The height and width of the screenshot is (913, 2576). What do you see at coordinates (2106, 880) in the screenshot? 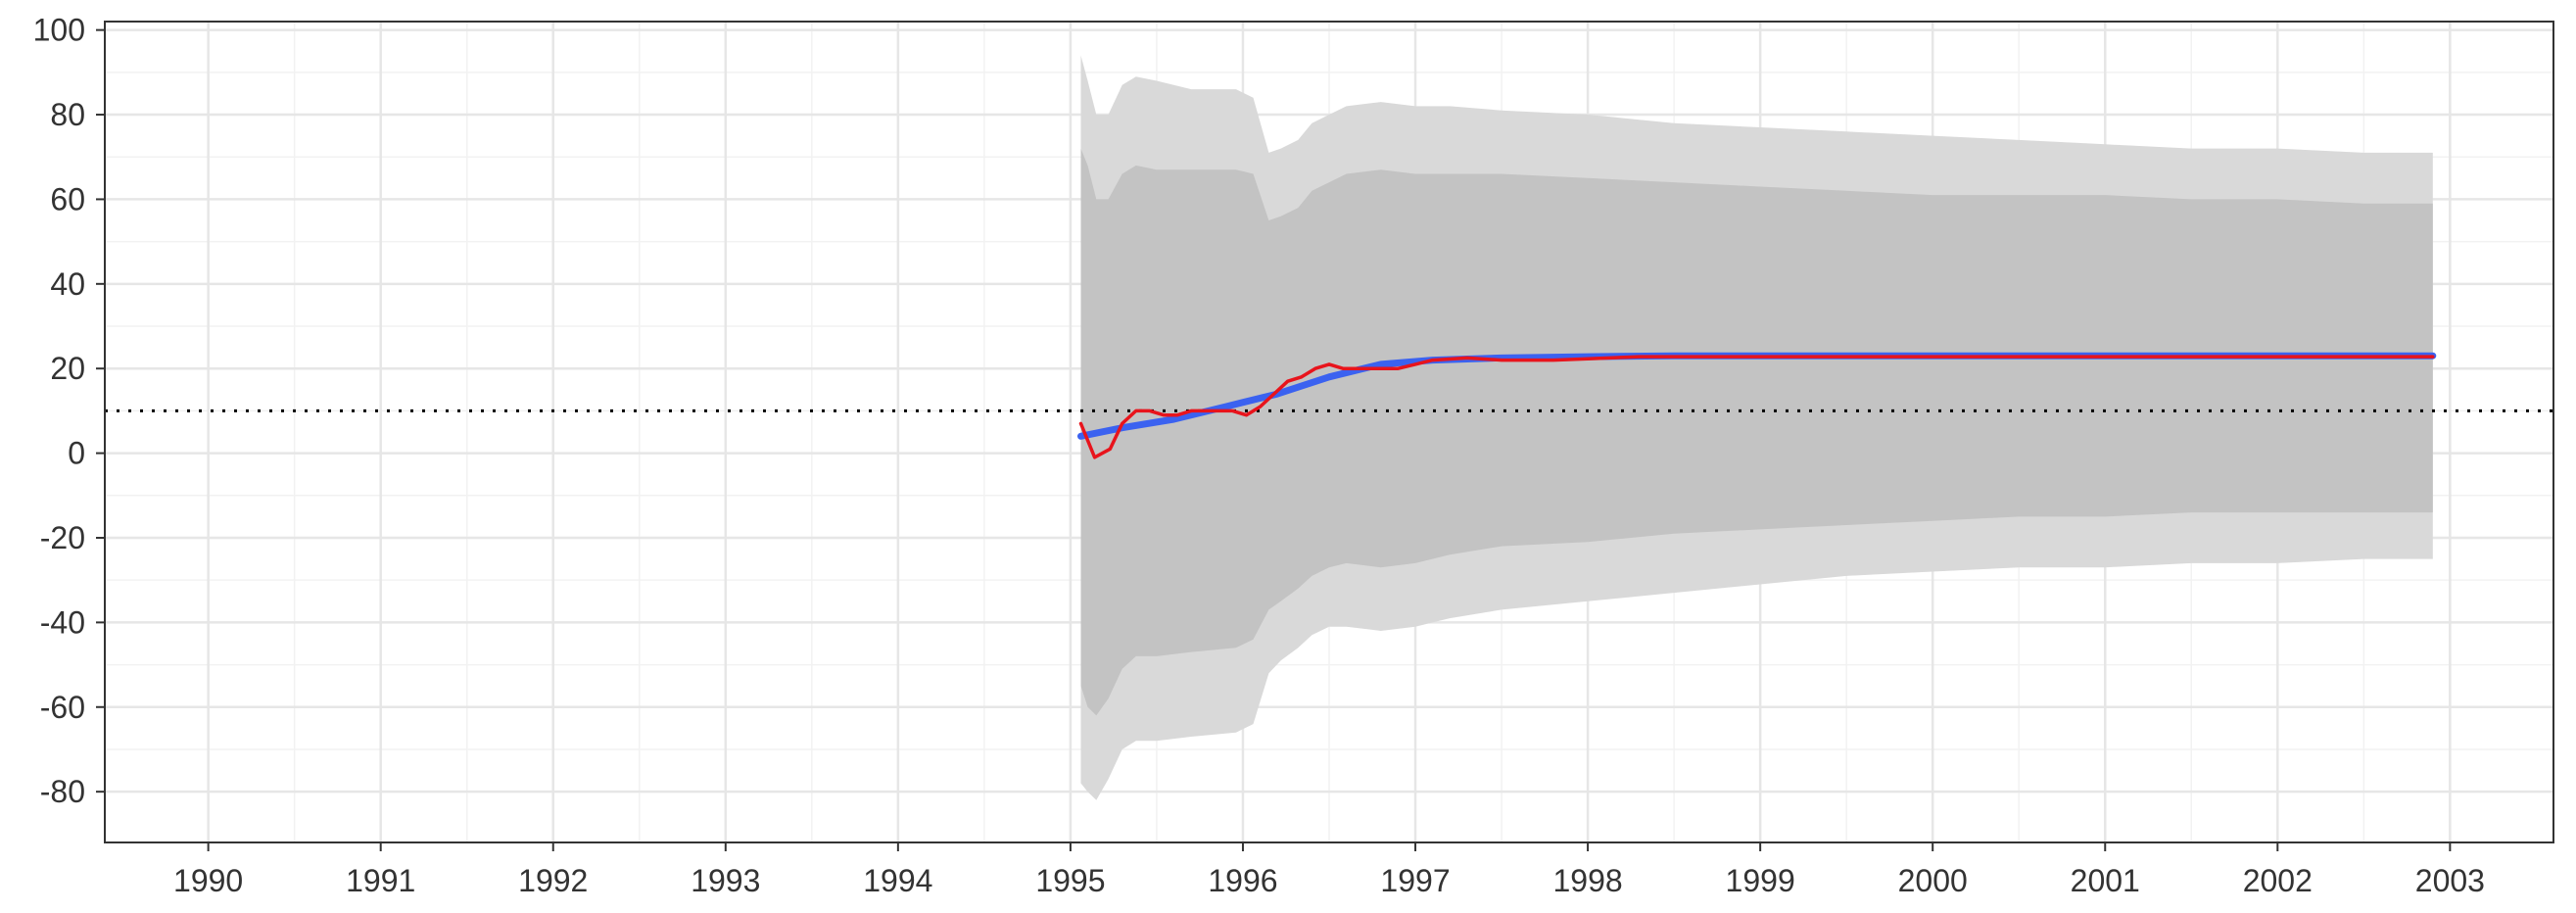
I see `x-tick-label: 2001` at bounding box center [2106, 880].